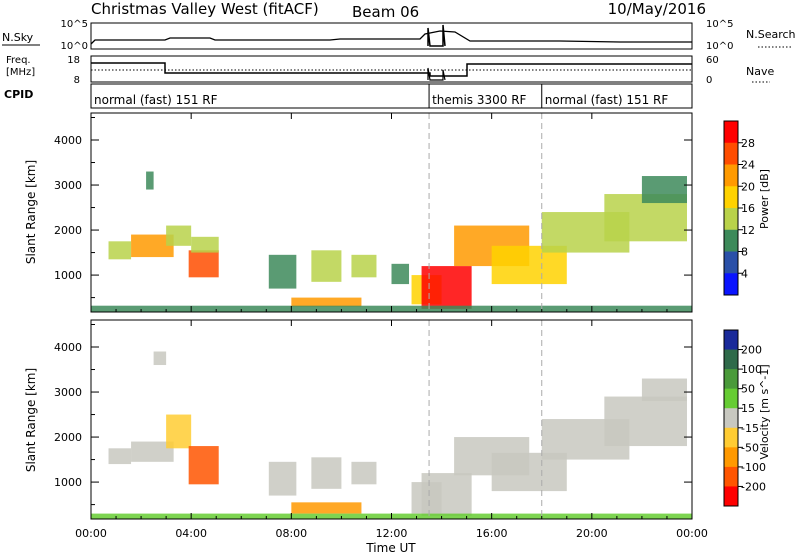  I want to click on x-tick-label: 04:00, so click(191, 533).